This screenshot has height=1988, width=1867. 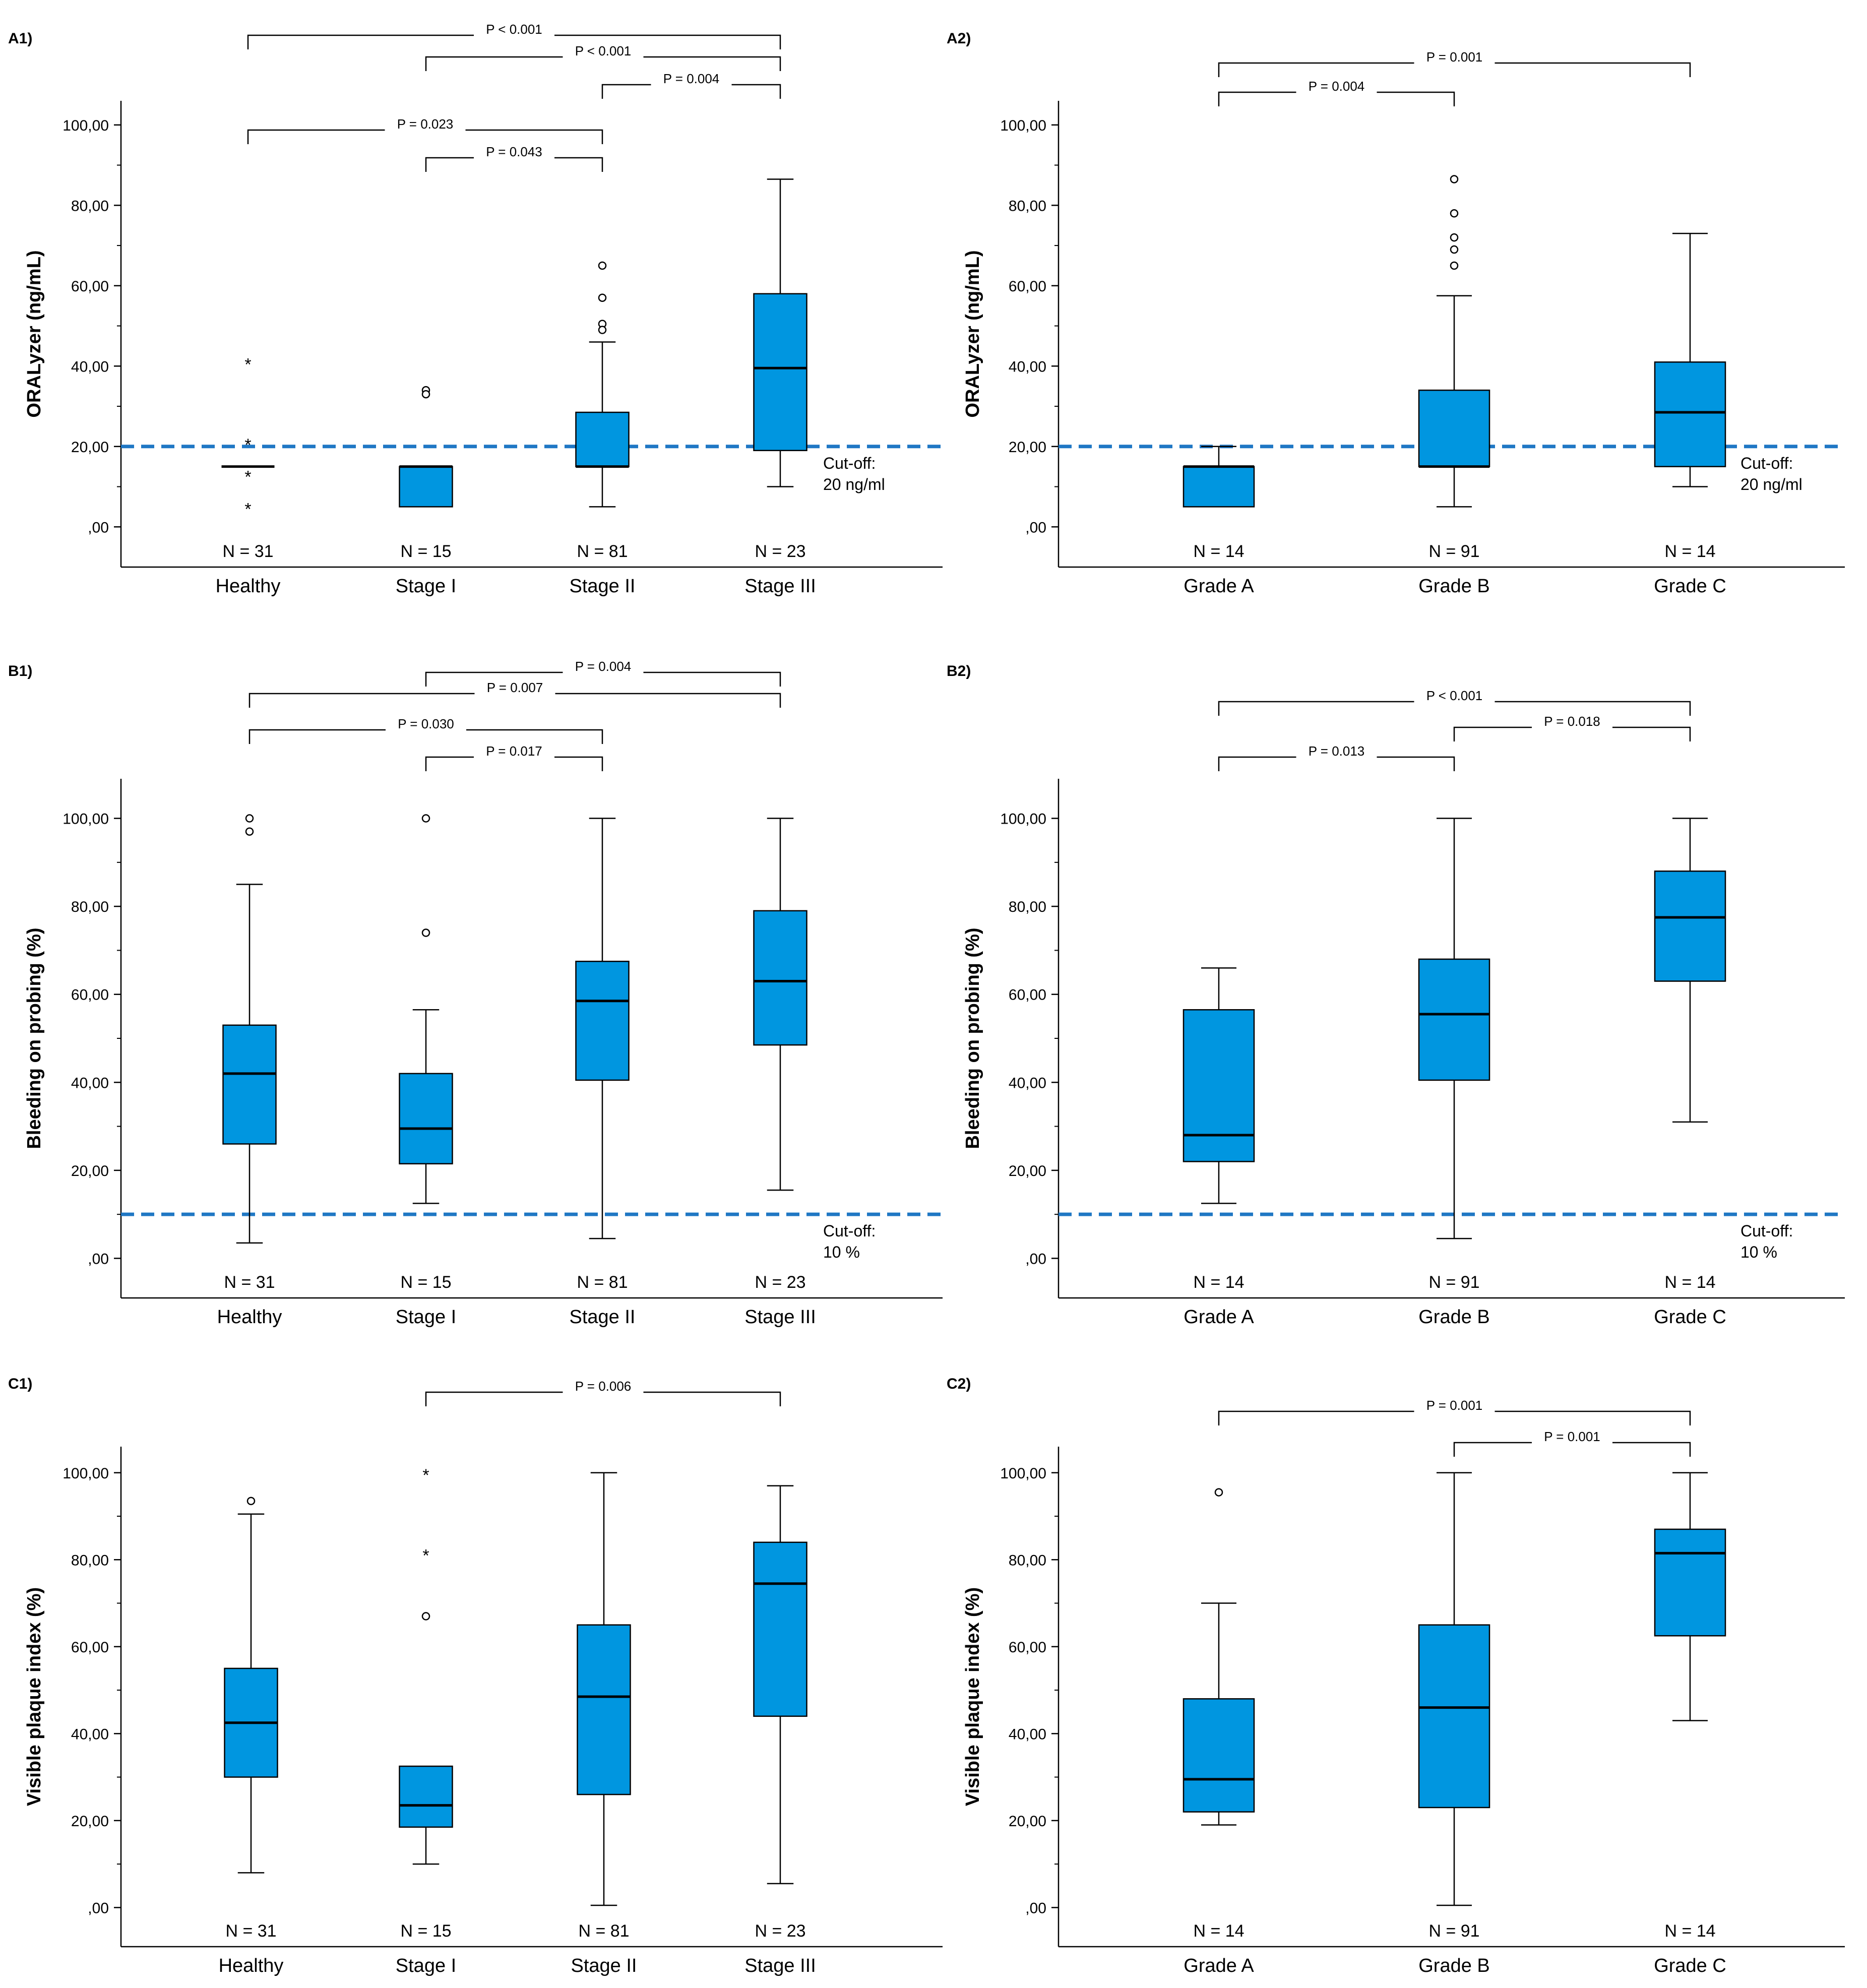 I want to click on panel-label: A2), so click(x=959, y=38).